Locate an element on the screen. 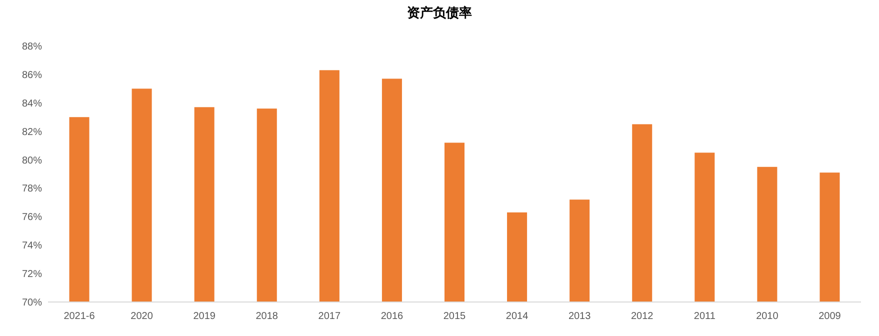 The height and width of the screenshot is (336, 879). x-tick-label: 2015 is located at coordinates (454, 316).